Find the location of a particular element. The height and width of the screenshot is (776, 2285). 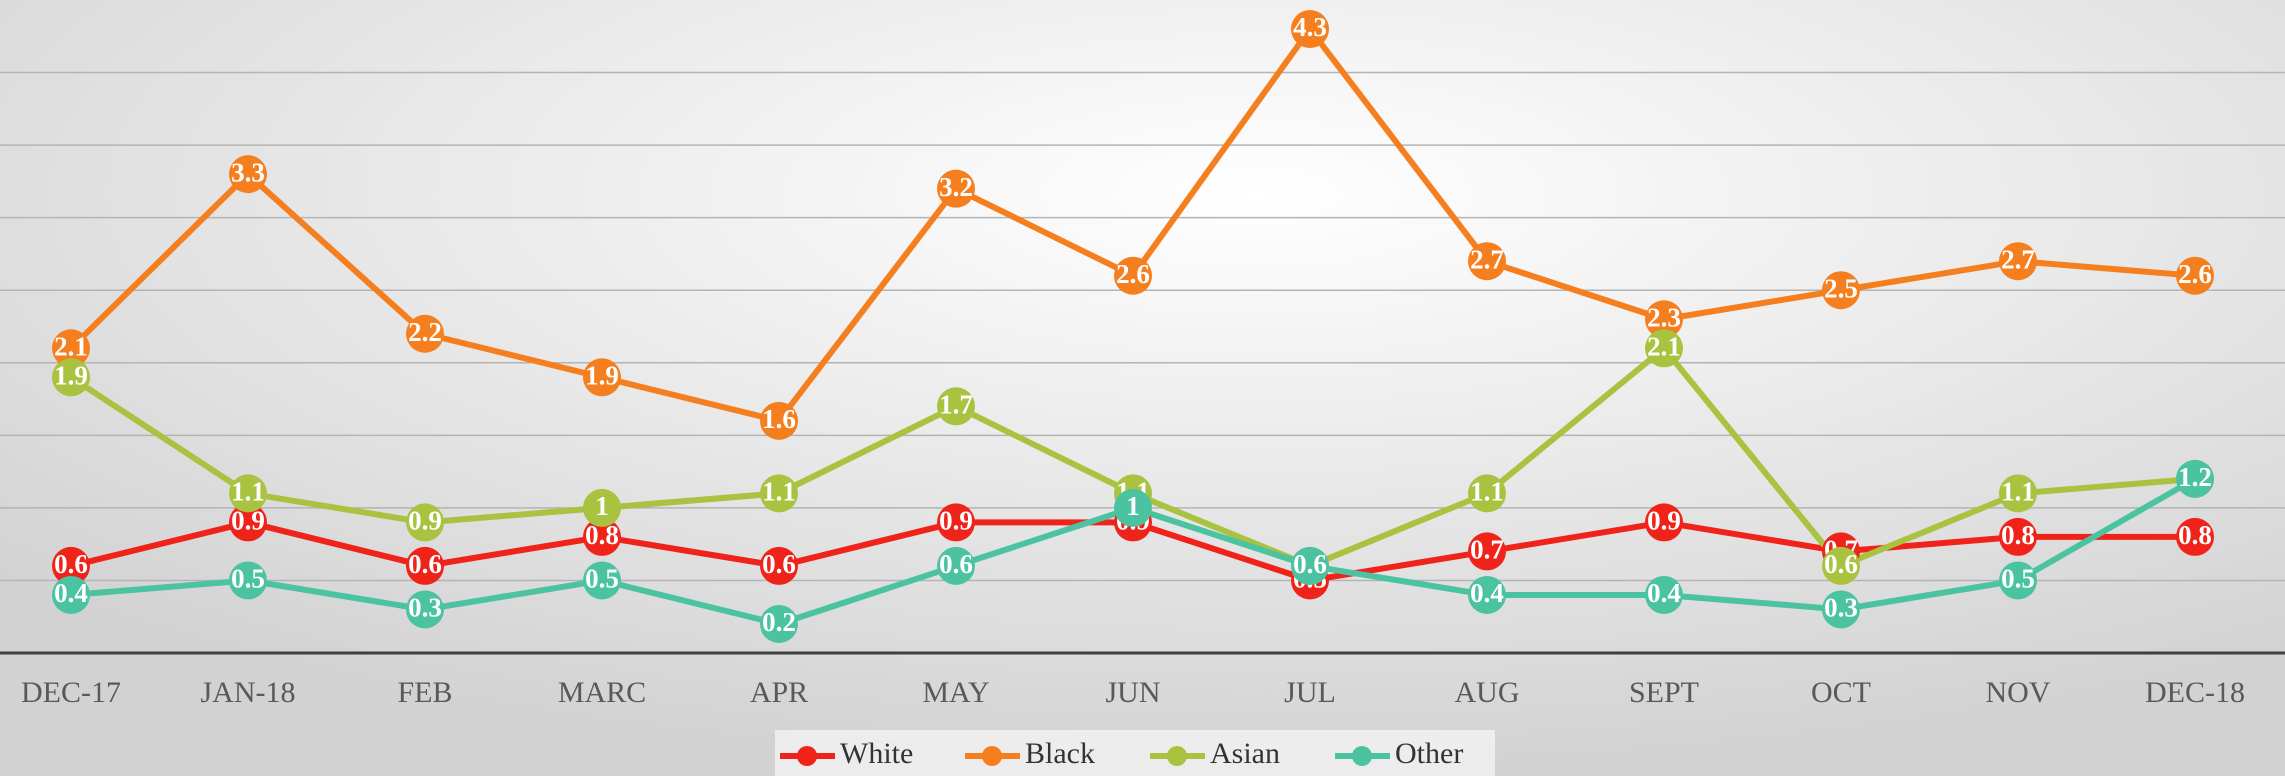

data-label: 2.3 is located at coordinates (1664, 317).